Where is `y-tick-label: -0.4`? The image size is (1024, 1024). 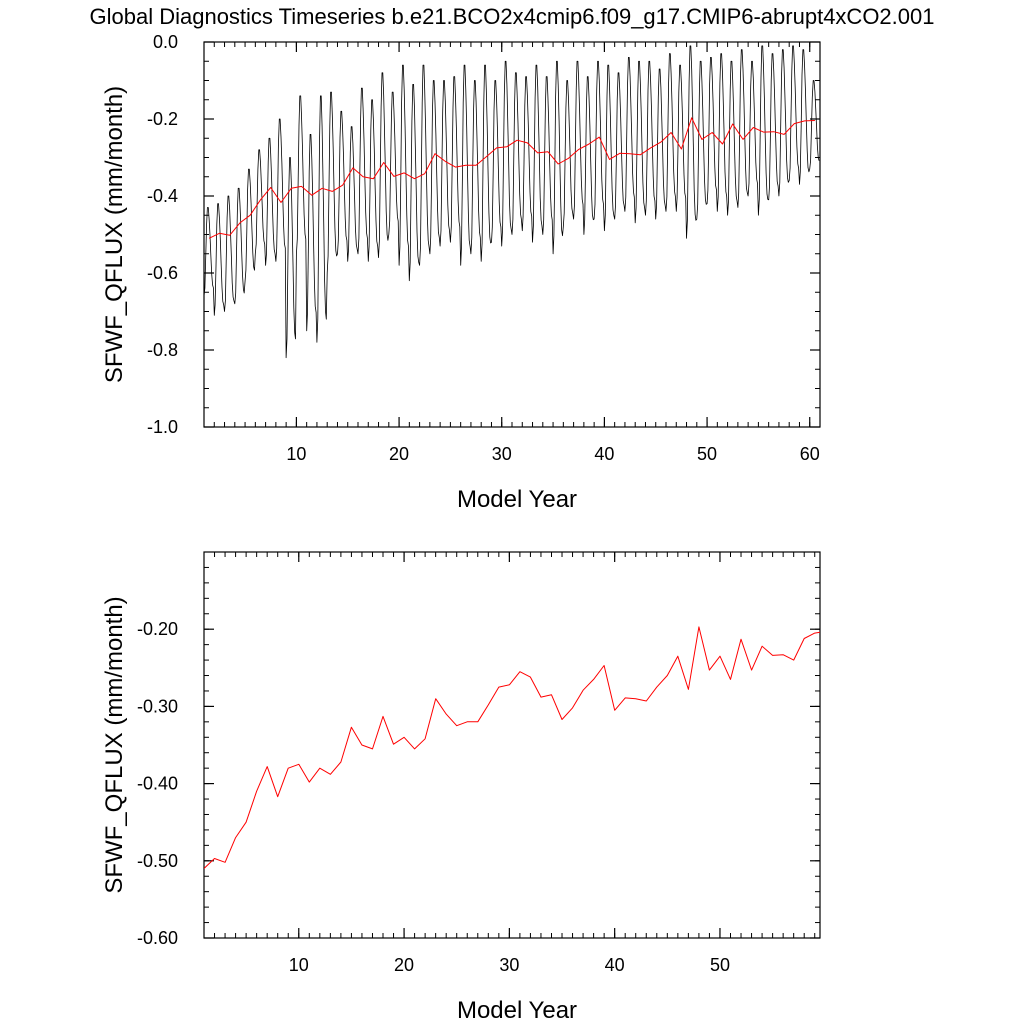 y-tick-label: -0.4 is located at coordinates (162, 196).